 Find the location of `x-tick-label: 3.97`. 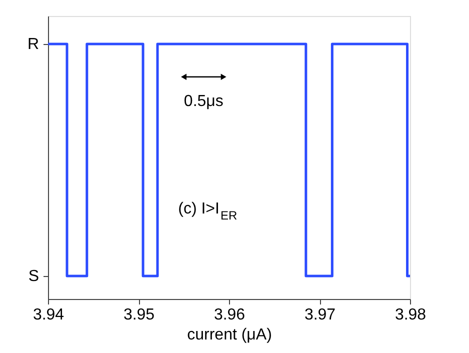

x-tick-label: 3.97 is located at coordinates (320, 315).